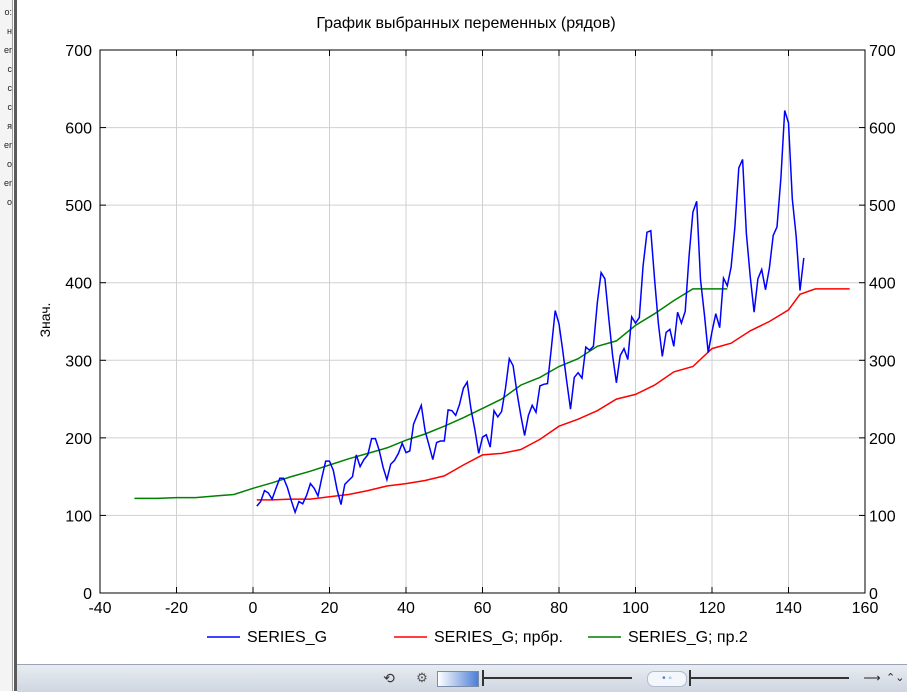 The height and width of the screenshot is (692, 907). What do you see at coordinates (78, 361) in the screenshot?
I see `y-tick-label-left: 300` at bounding box center [78, 361].